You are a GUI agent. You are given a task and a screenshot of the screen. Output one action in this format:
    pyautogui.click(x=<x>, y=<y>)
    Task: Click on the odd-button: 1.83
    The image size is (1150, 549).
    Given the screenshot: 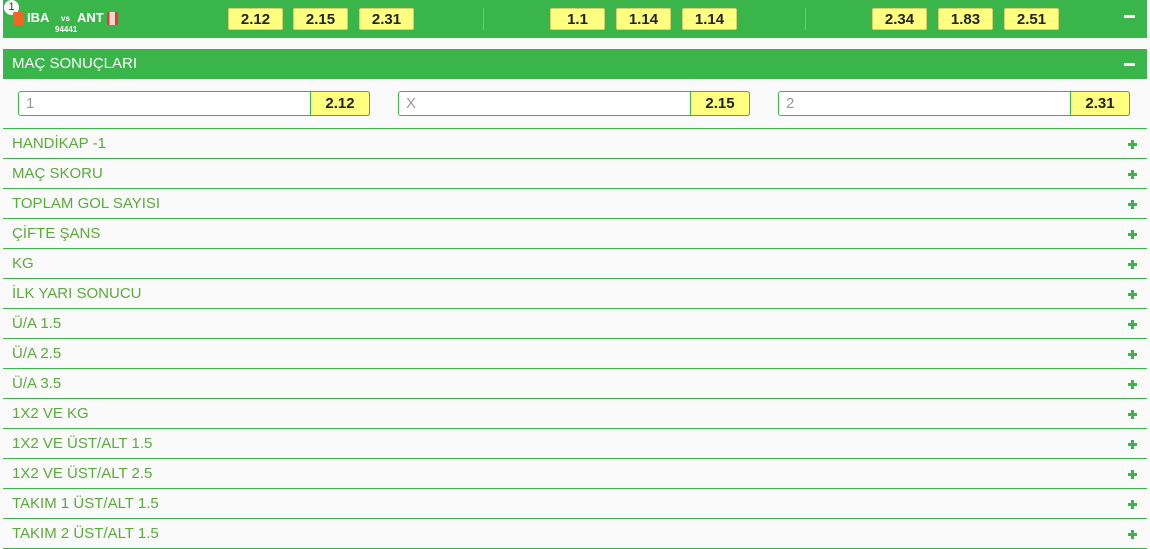 What is the action you would take?
    pyautogui.click(x=965, y=19)
    